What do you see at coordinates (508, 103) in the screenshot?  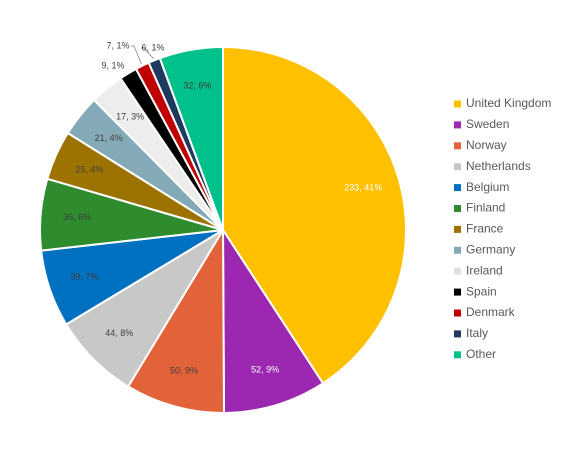 I see `legend-label-united-kingdom: United Kingdom` at bounding box center [508, 103].